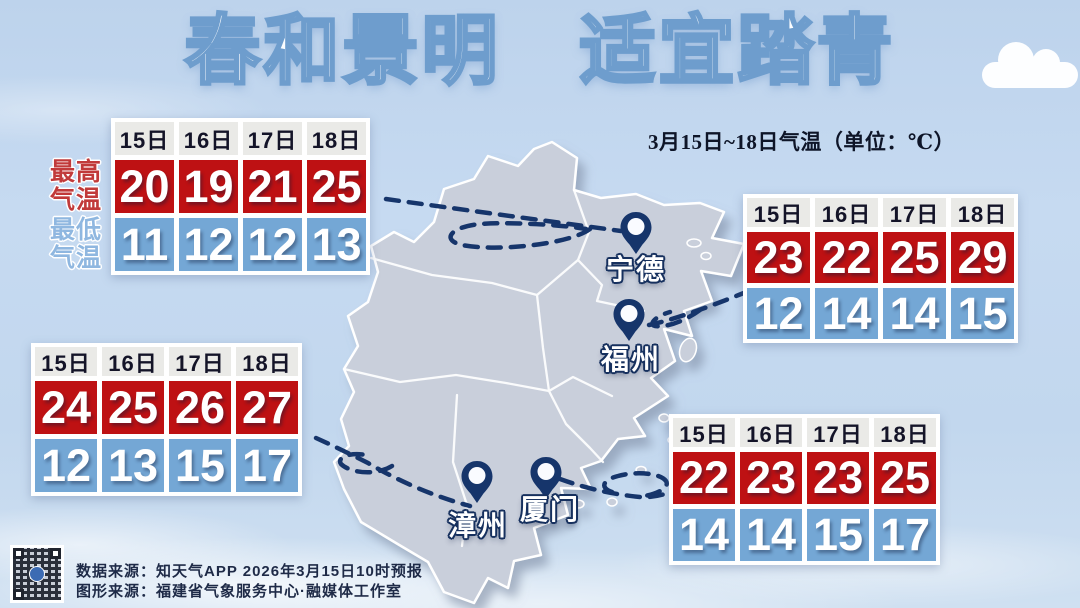 The image size is (1080, 608). Describe the element at coordinates (477, 525) in the screenshot. I see `city-label-zhangzhou: 漳州` at that location.